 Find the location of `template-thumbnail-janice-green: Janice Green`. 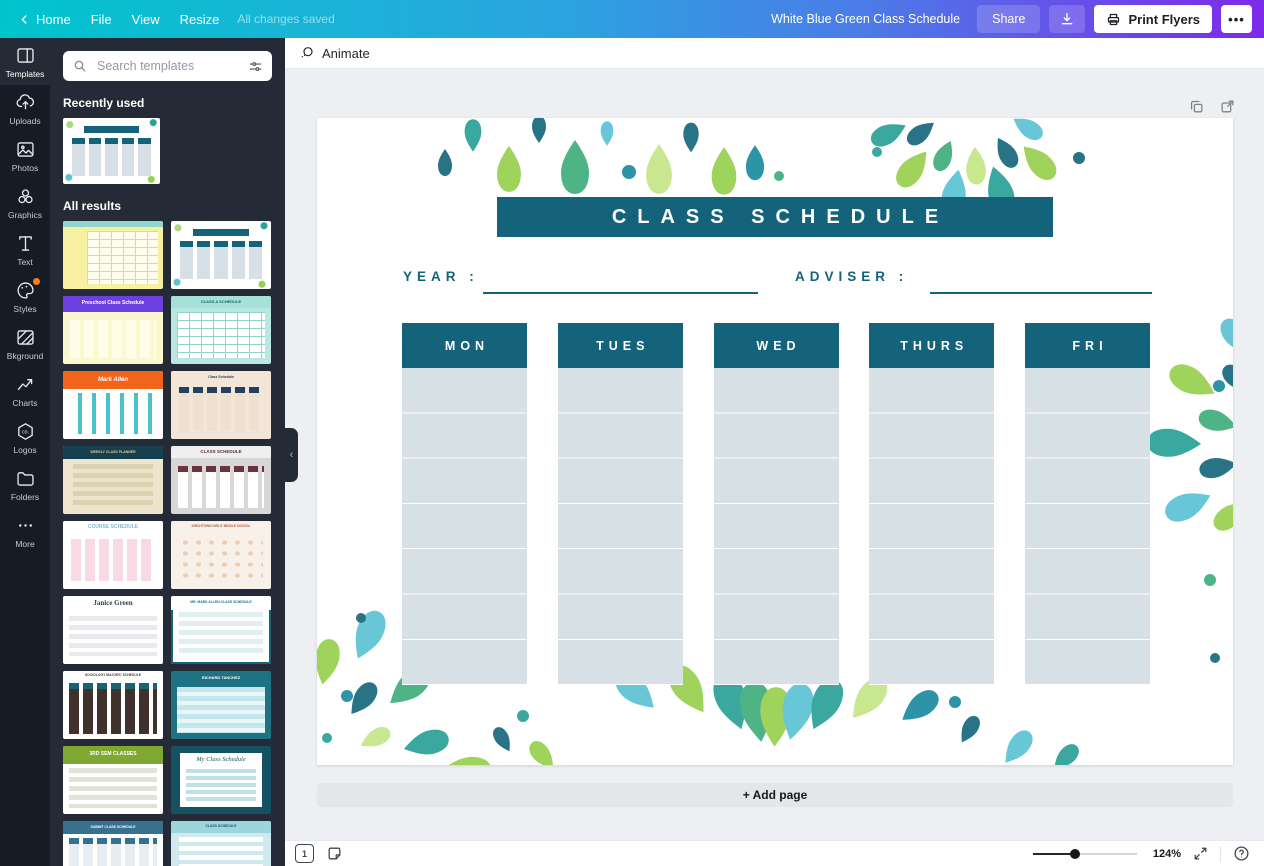

template-thumbnail-janice-green: Janice Green is located at coordinates (113, 630).